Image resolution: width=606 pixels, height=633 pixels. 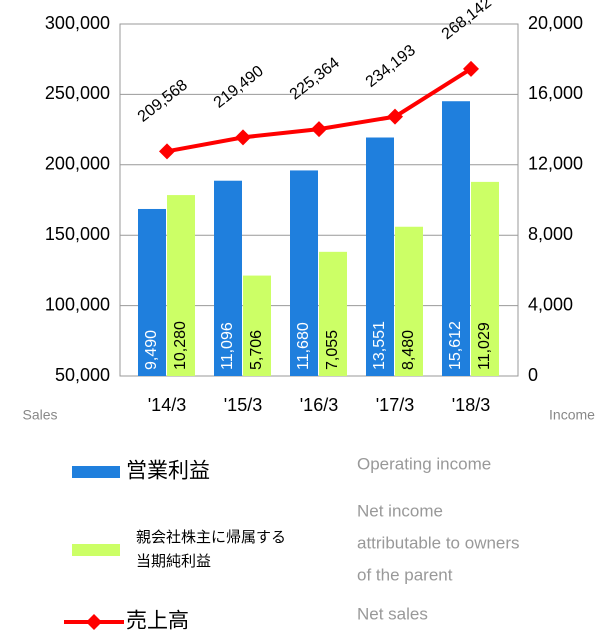 What do you see at coordinates (391, 66) in the screenshot?
I see `line-label: 234,193` at bounding box center [391, 66].